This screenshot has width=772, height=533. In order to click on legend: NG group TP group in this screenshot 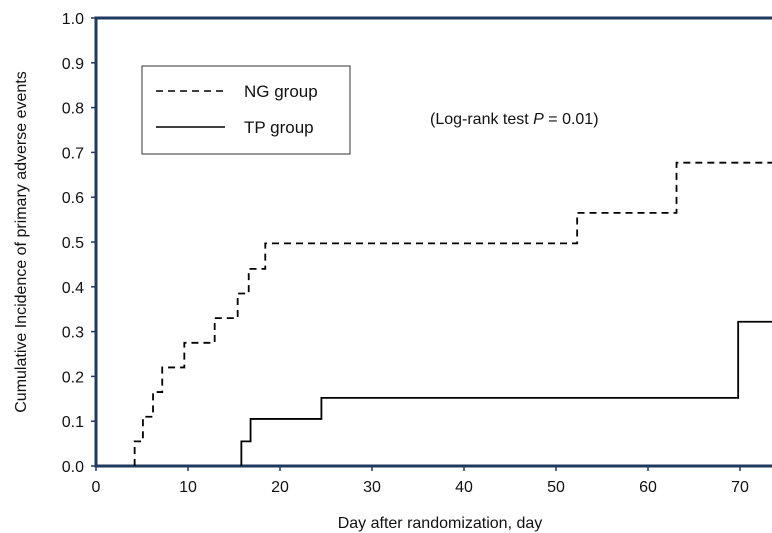, I will do `click(246, 110)`.